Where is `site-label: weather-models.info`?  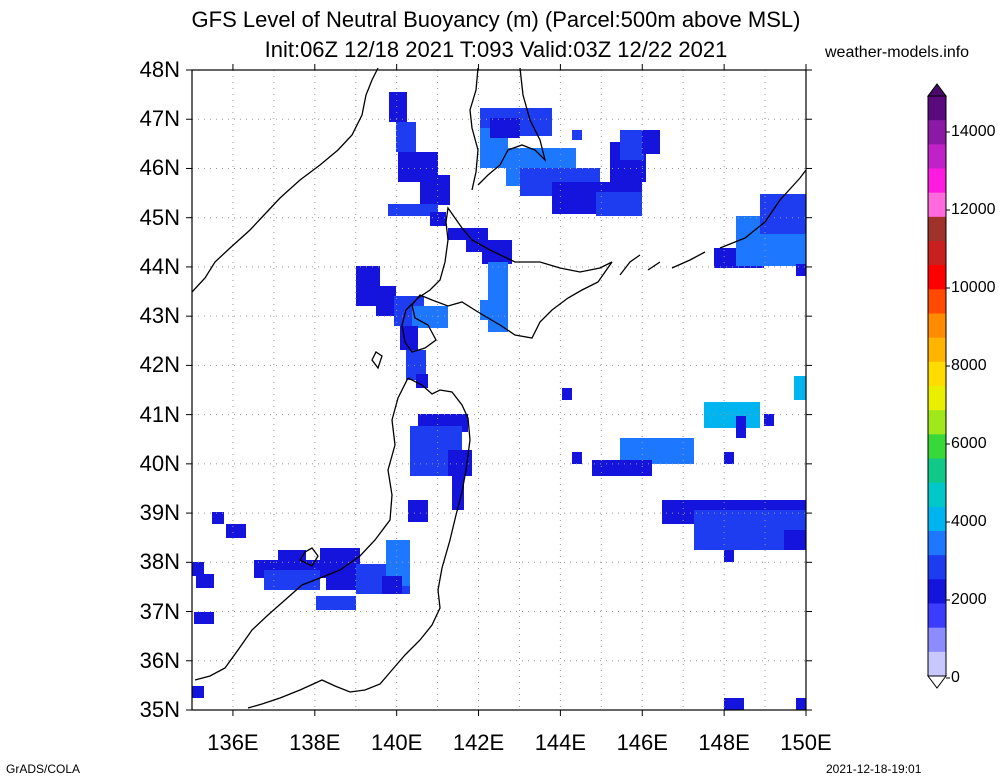 site-label: weather-models.info is located at coordinates (897, 52).